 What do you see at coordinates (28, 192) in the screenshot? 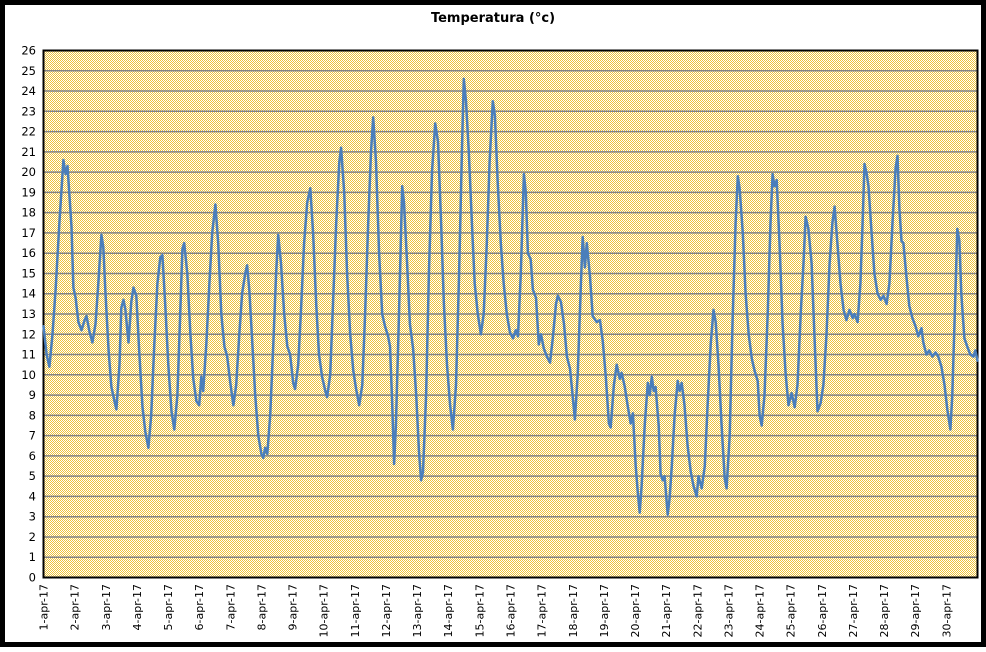
I see `y-axis-label: 19` at bounding box center [28, 192].